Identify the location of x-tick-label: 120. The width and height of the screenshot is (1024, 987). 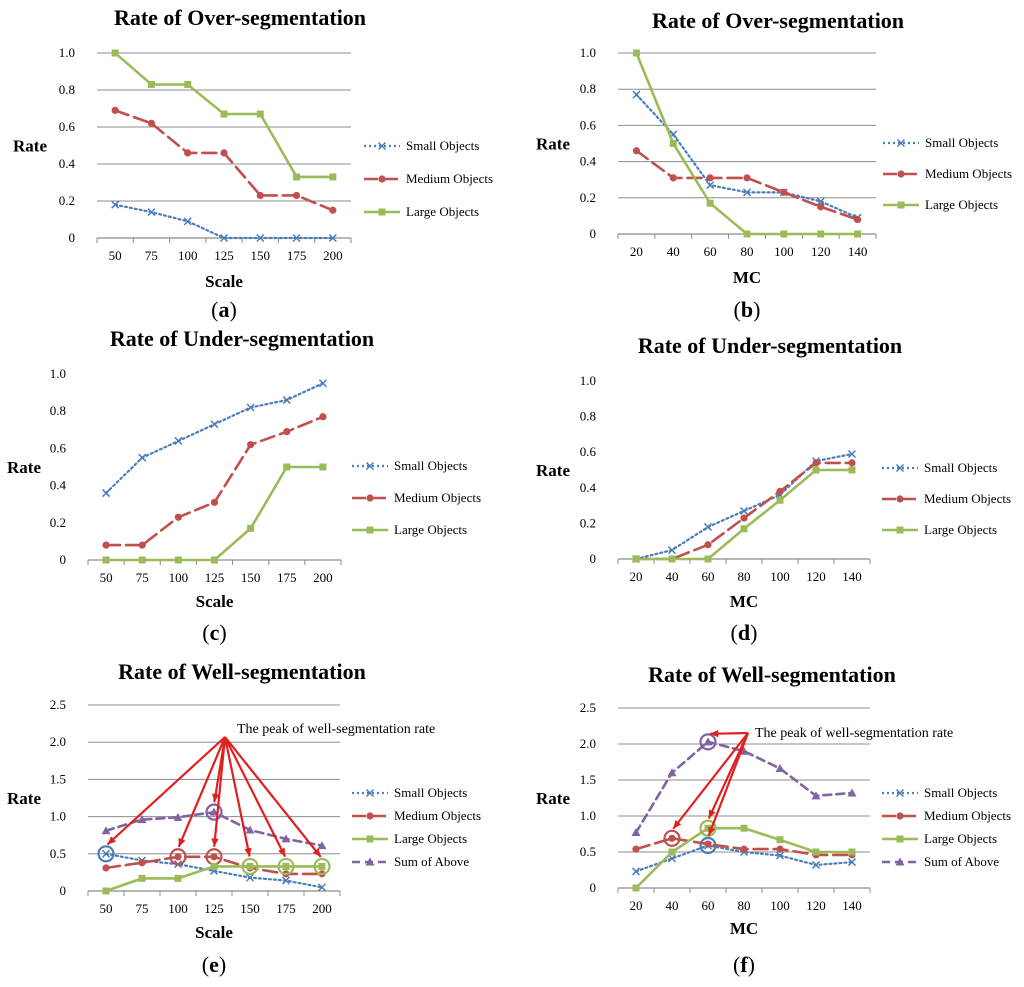
(816, 576).